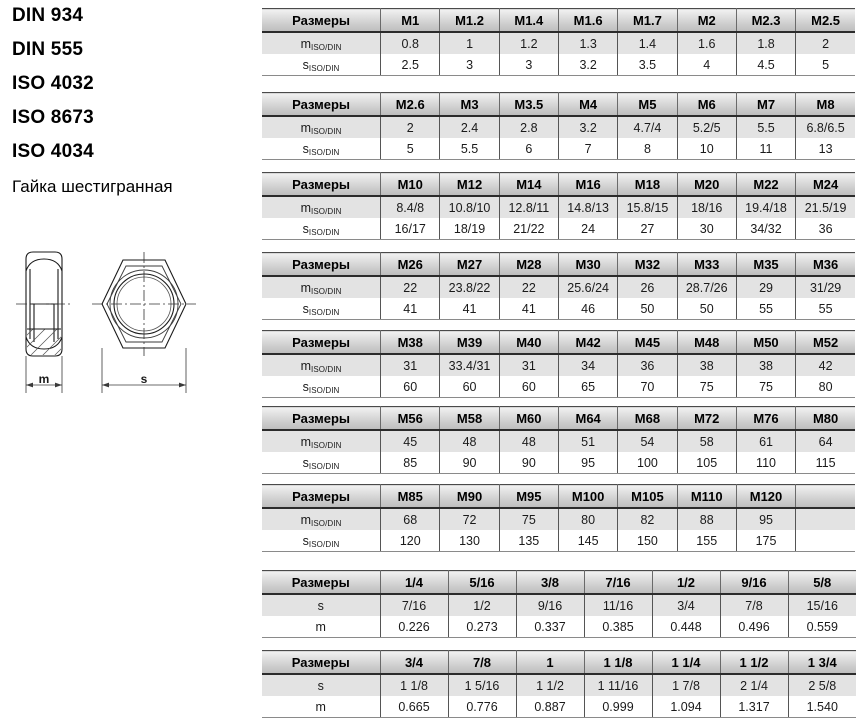 The height and width of the screenshot is (718, 860). Describe the element at coordinates (617, 662) in the screenshot. I see `data-cell: 1 1/8` at that location.